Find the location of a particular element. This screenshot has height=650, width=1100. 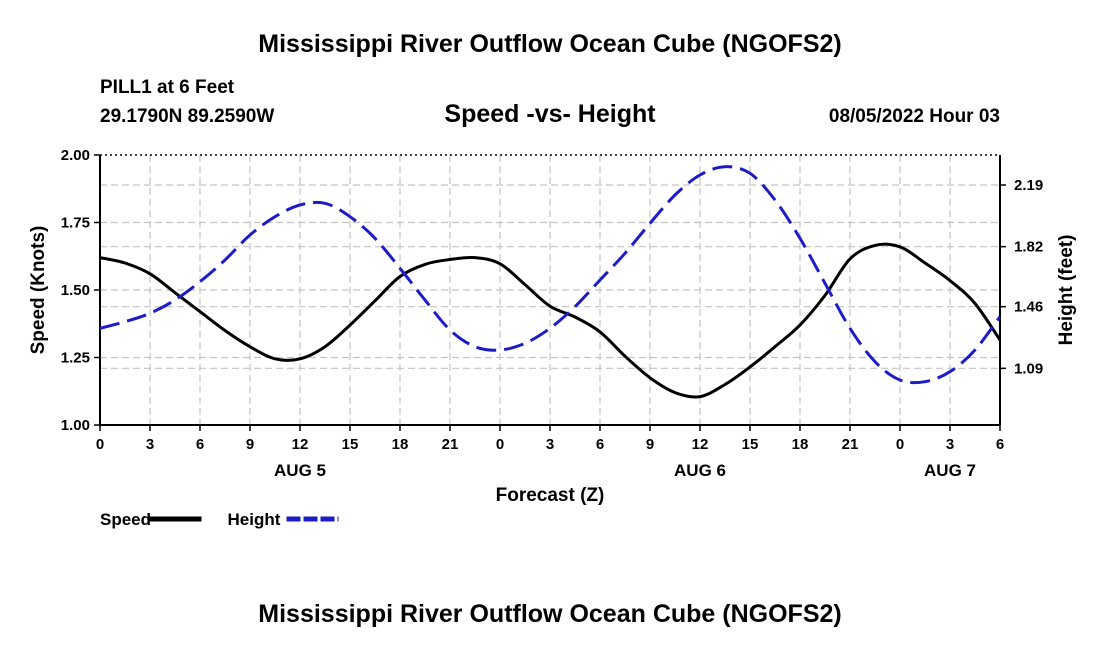

forecast-datetime: 08/05/2022 Hour 03 is located at coordinates (914, 116).